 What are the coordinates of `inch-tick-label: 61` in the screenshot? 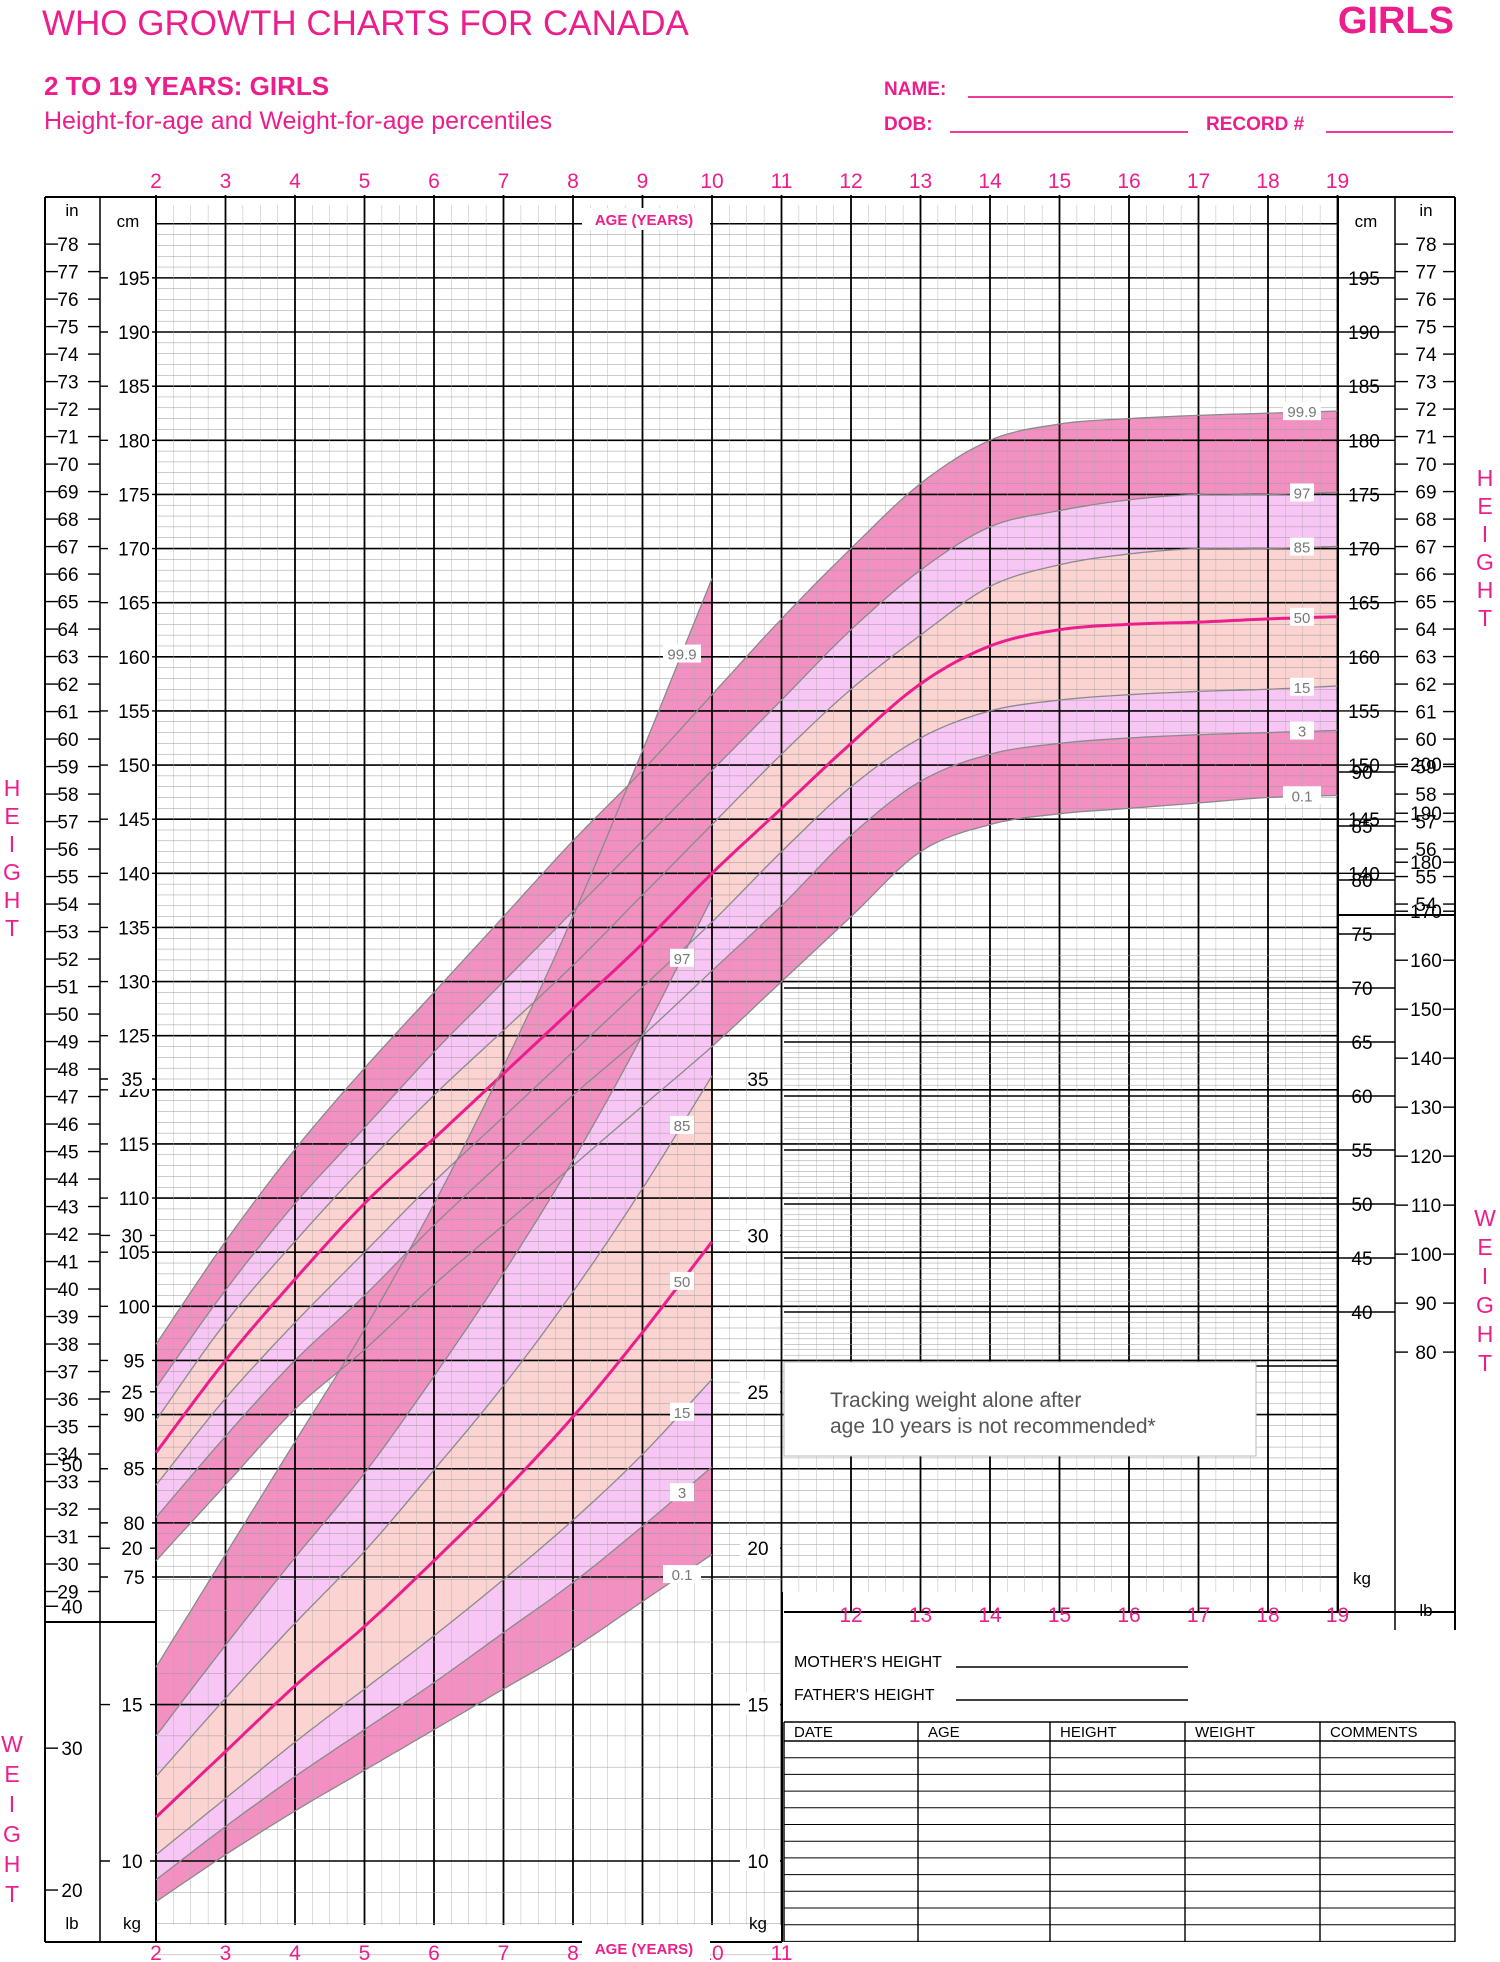 It's located at (67, 713).